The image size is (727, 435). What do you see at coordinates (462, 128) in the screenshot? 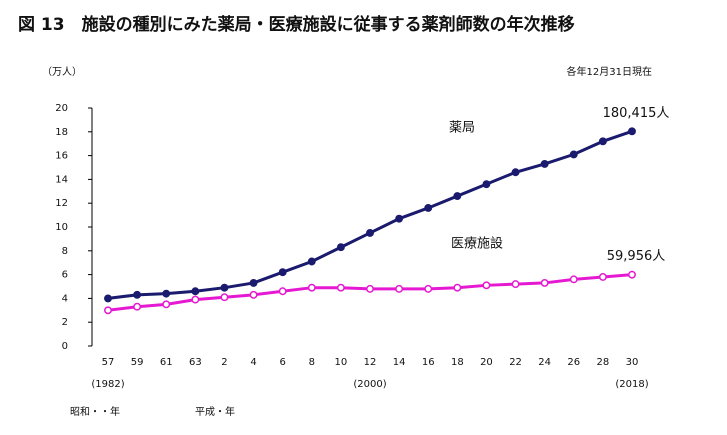
I see `series-label: 薬局` at bounding box center [462, 128].